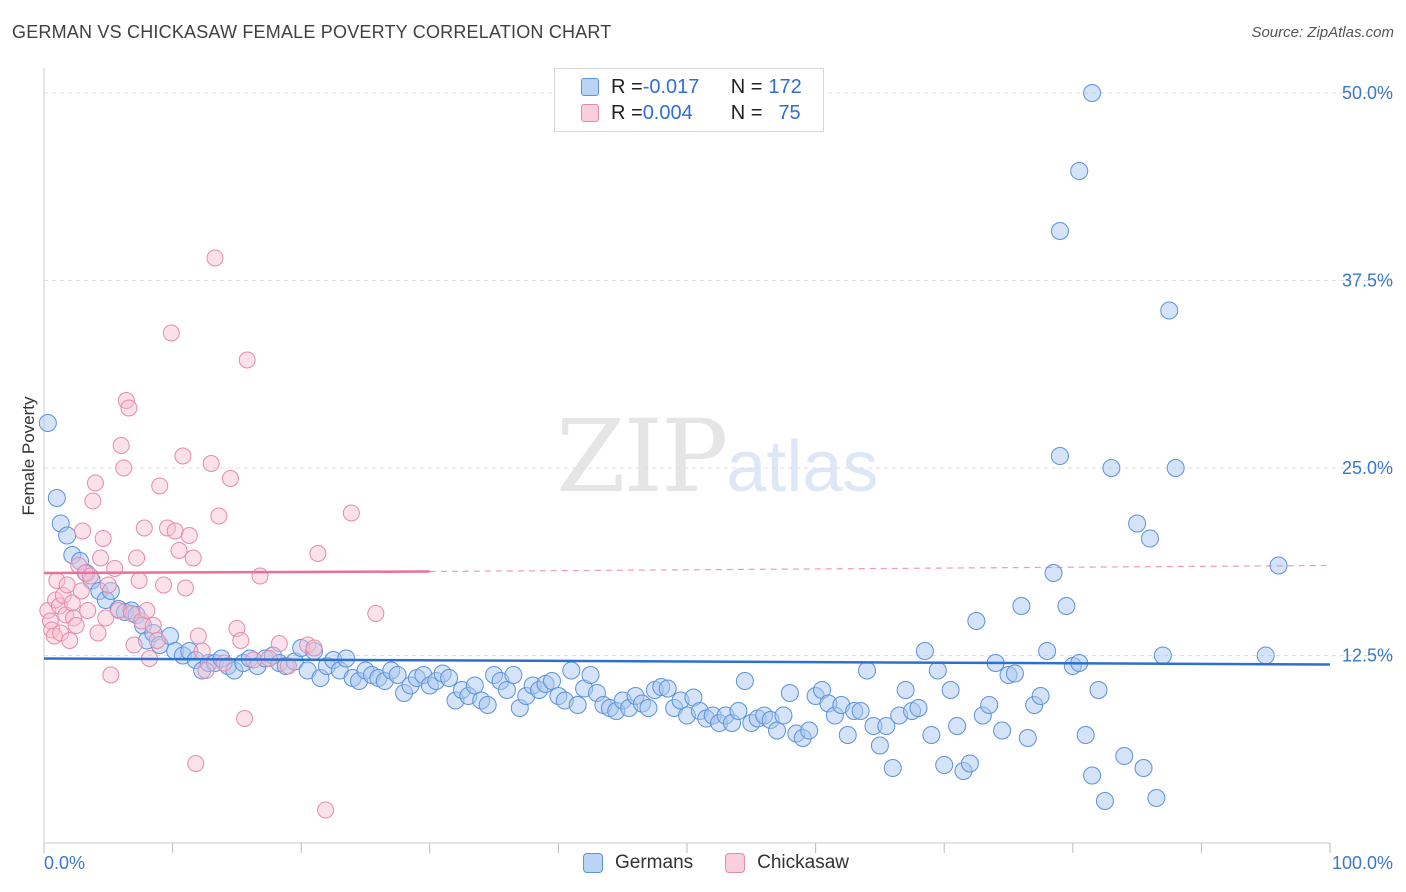 Image resolution: width=1406 pixels, height=892 pixels. What do you see at coordinates (654, 862) in the screenshot?
I see `germans-legend-label: Germans` at bounding box center [654, 862].